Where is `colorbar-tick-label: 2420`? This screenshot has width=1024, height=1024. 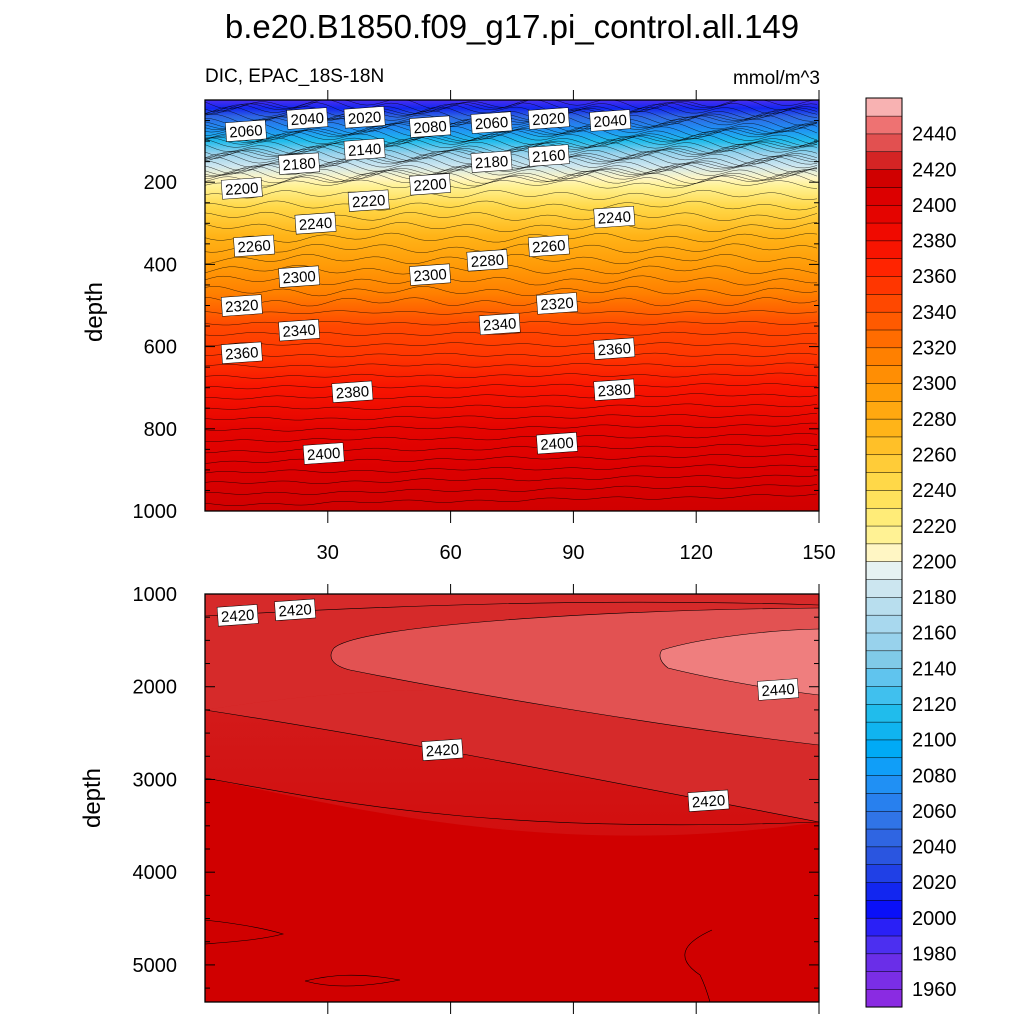 colorbar-tick-label: 2420 is located at coordinates (934, 170).